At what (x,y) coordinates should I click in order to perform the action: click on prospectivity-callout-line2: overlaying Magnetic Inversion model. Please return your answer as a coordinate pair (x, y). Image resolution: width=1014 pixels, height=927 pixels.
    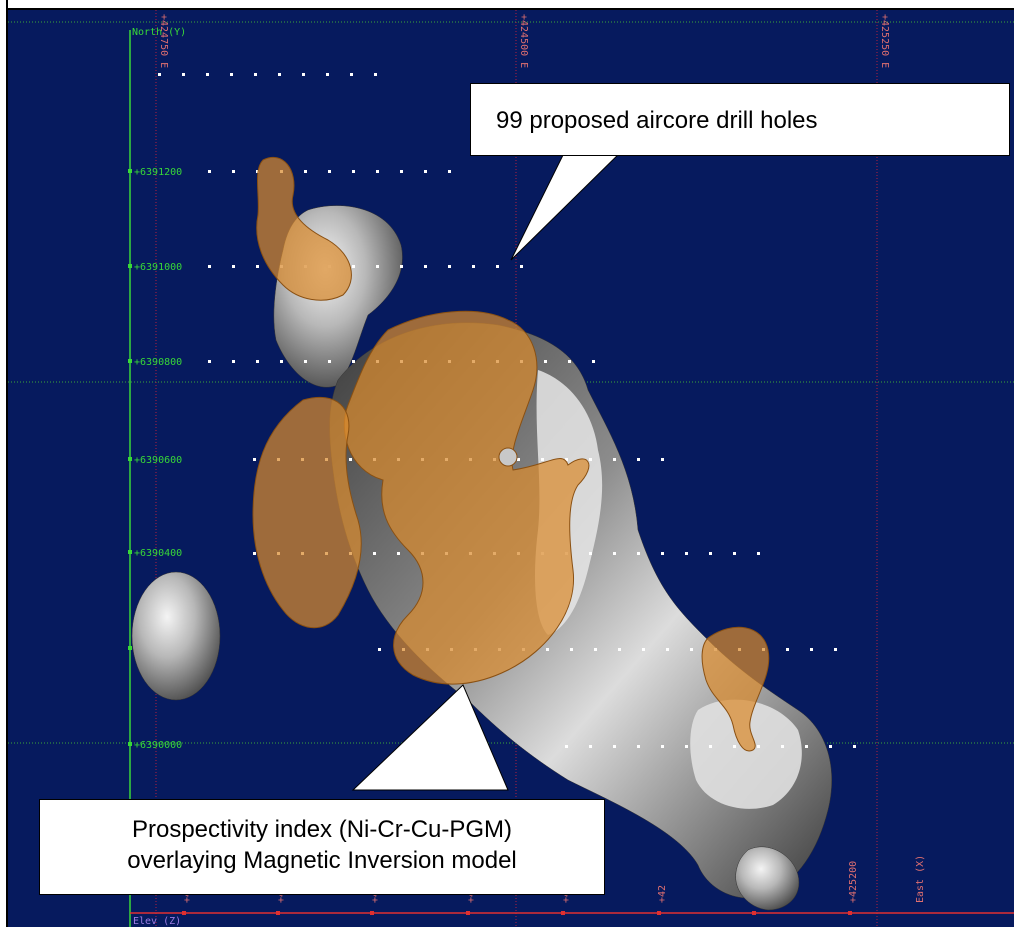
    Looking at the image, I should click on (322, 860).